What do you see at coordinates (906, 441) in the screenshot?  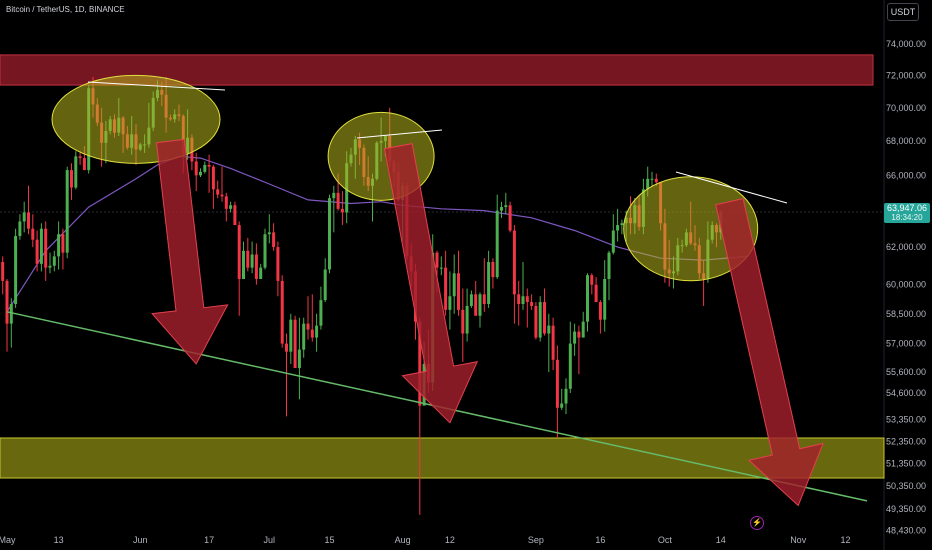 I see `price-axis-label: 52,350.00` at bounding box center [906, 441].